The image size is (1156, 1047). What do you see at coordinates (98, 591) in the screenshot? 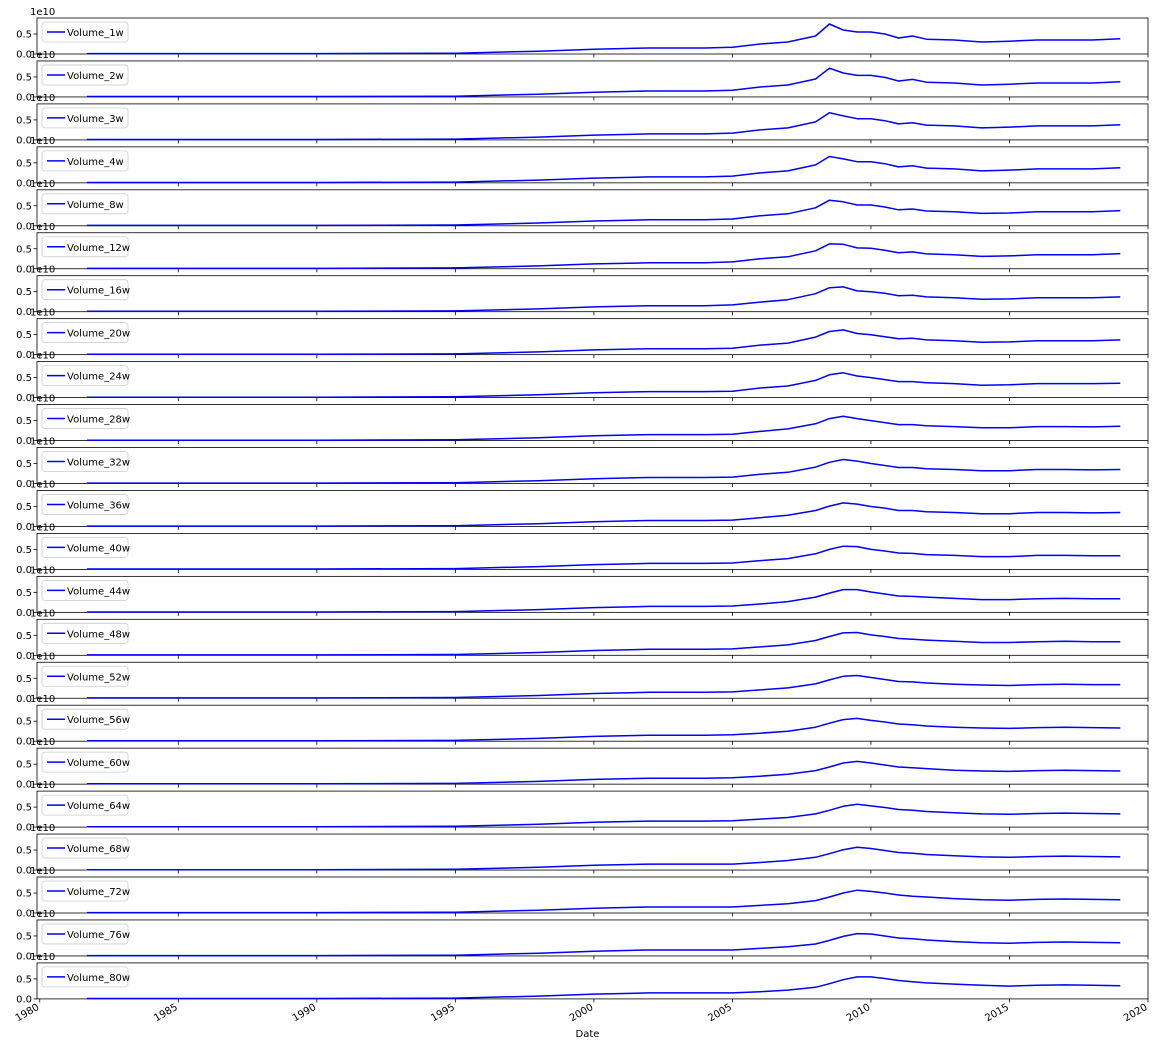
I see `legend-label: Volume_44w` at bounding box center [98, 591].